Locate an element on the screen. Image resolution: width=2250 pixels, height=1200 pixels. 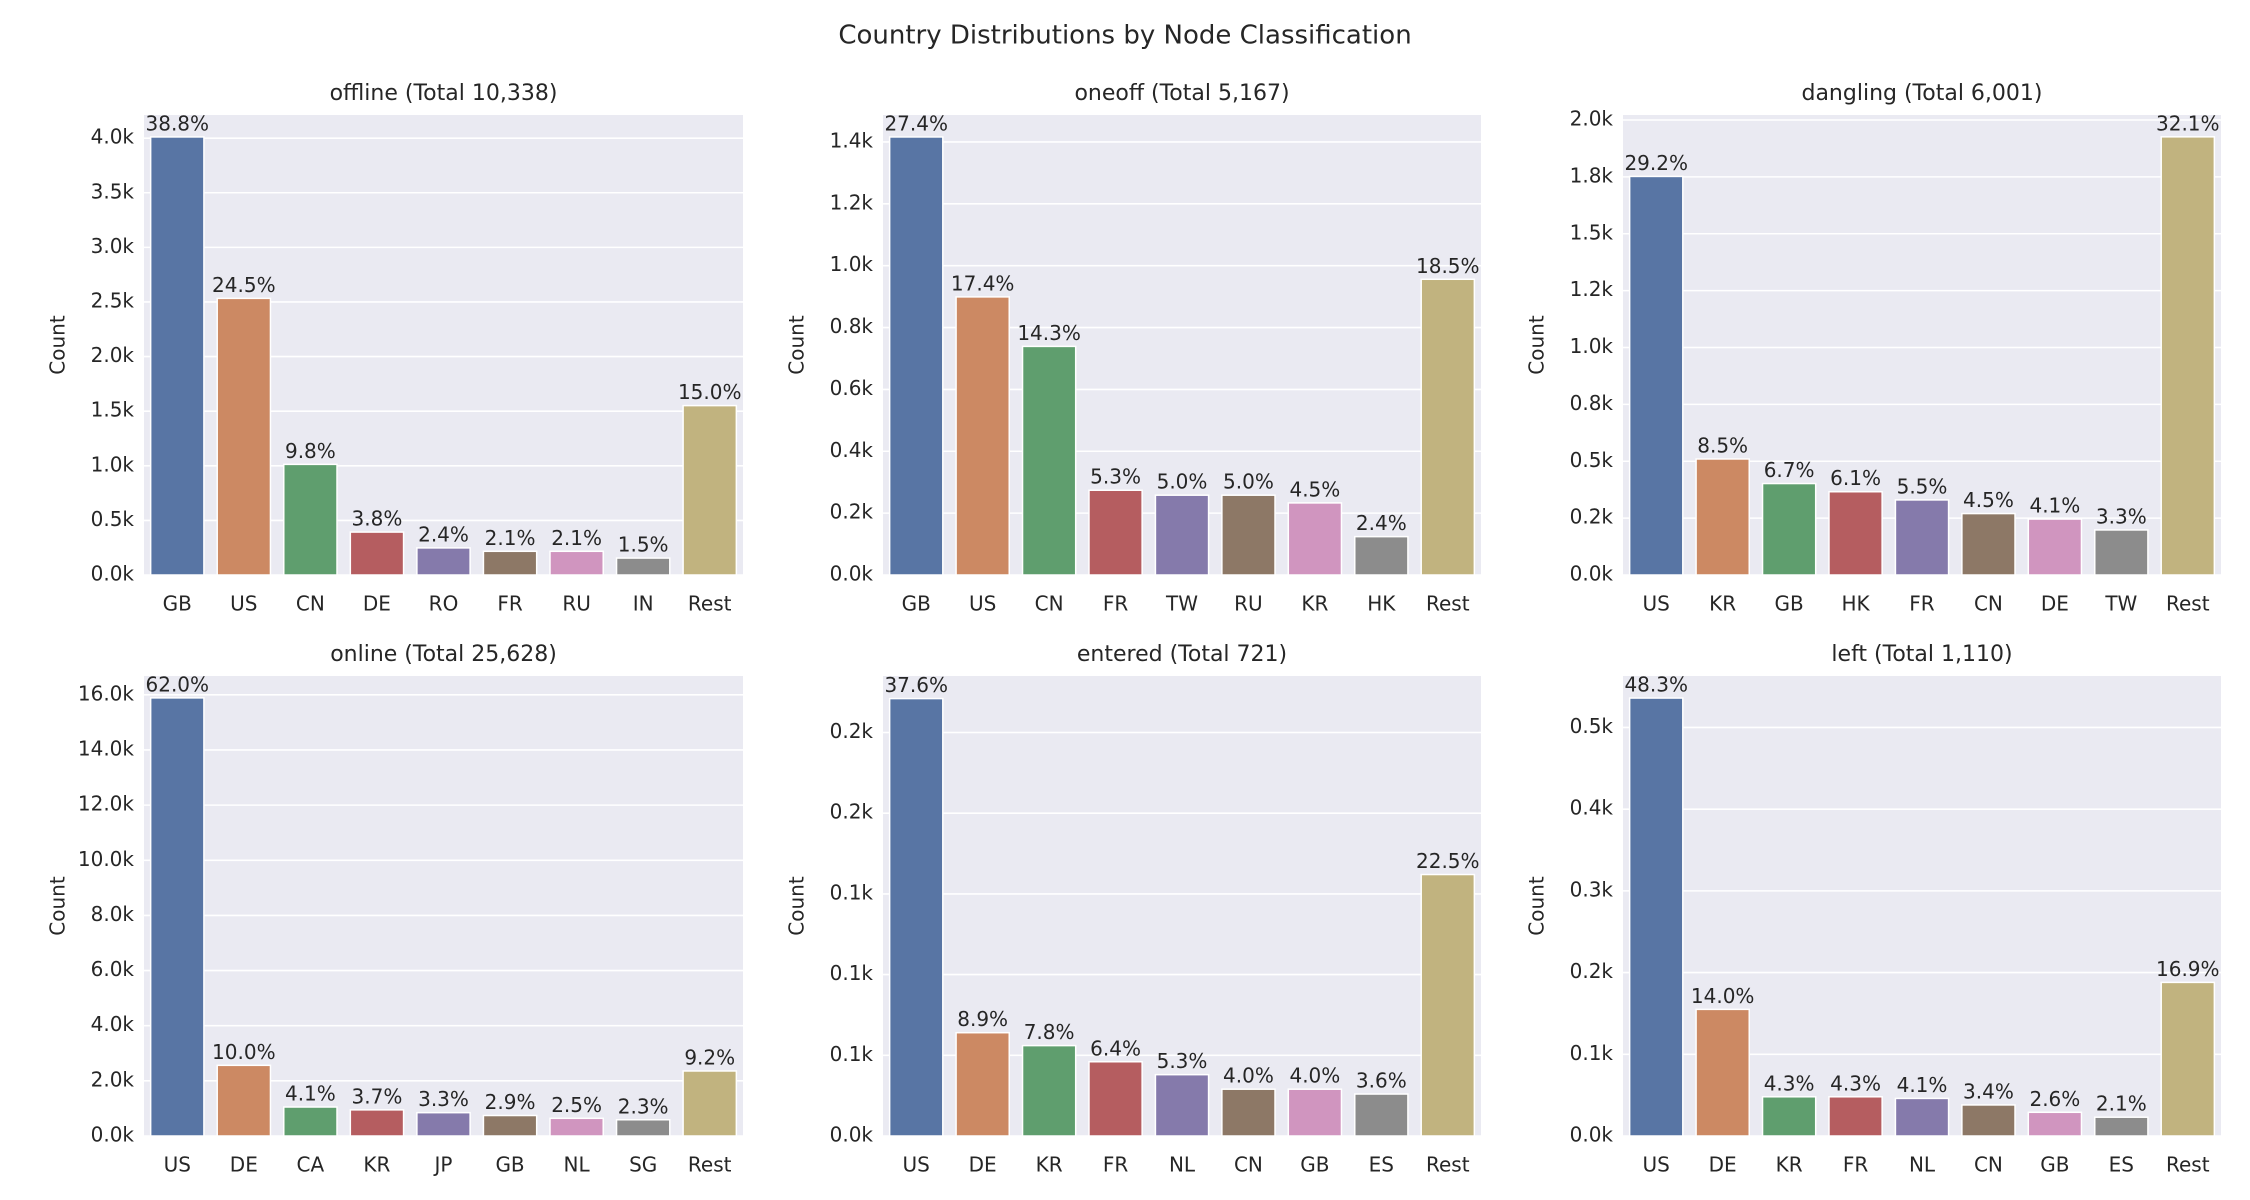
y-tick-label: 0.4k is located at coordinates (852, 450).